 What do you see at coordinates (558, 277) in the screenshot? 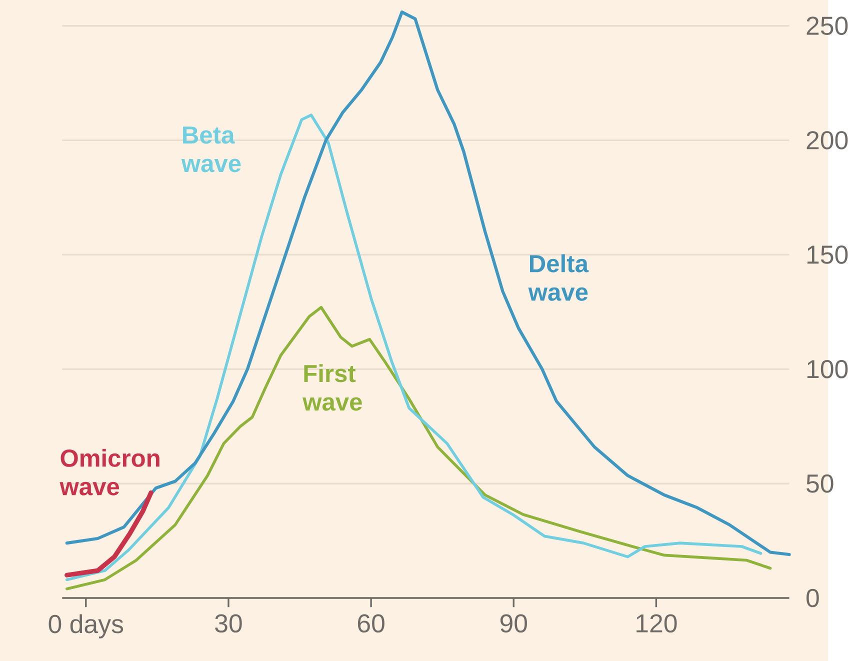
I see `series-label: Delta wave` at bounding box center [558, 277].